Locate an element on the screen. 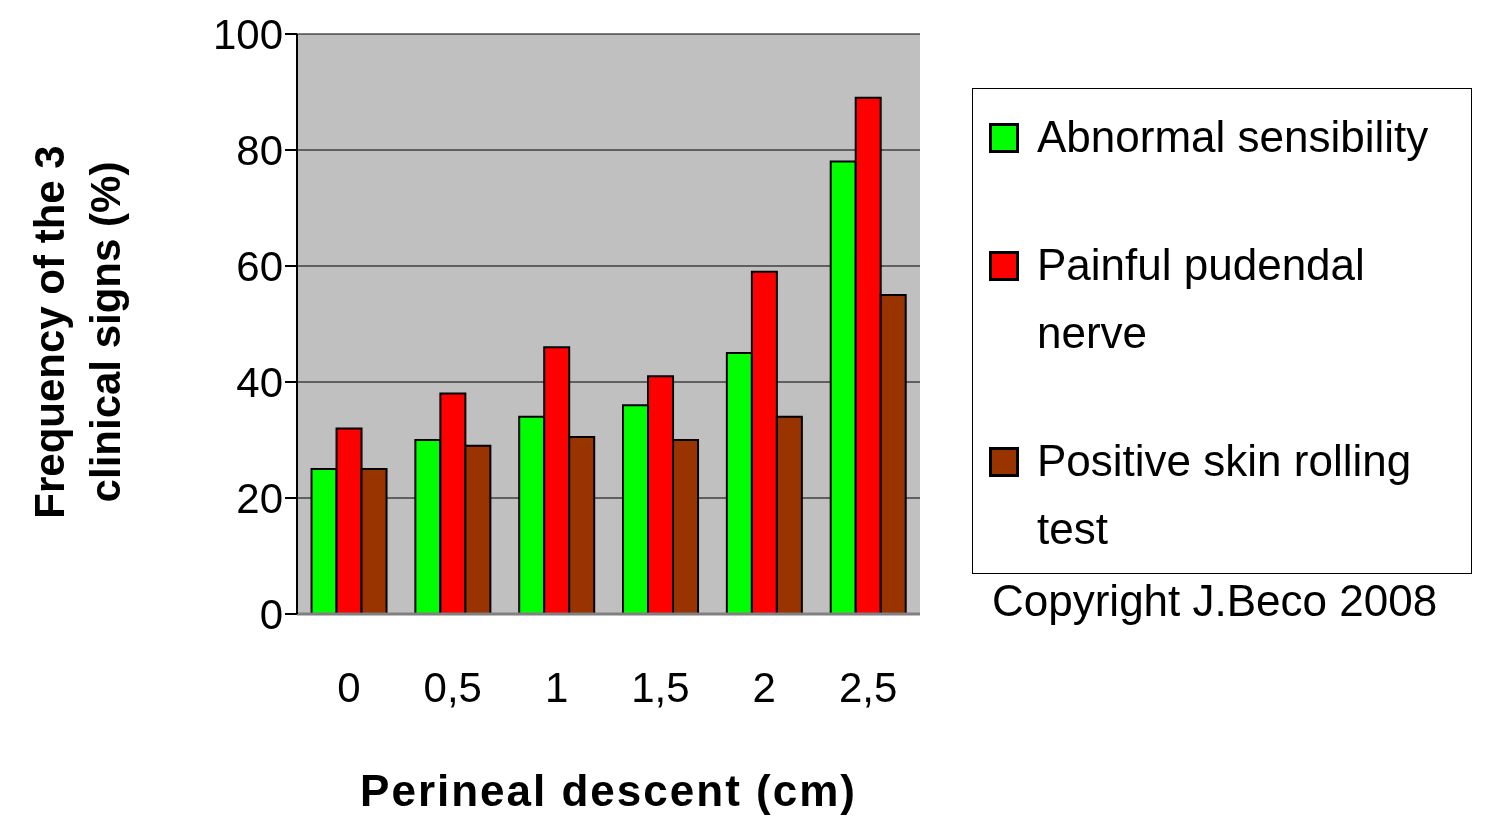  y-axis-title: Frequency of the 3 clinical signs (%) is located at coordinates (77, 332).